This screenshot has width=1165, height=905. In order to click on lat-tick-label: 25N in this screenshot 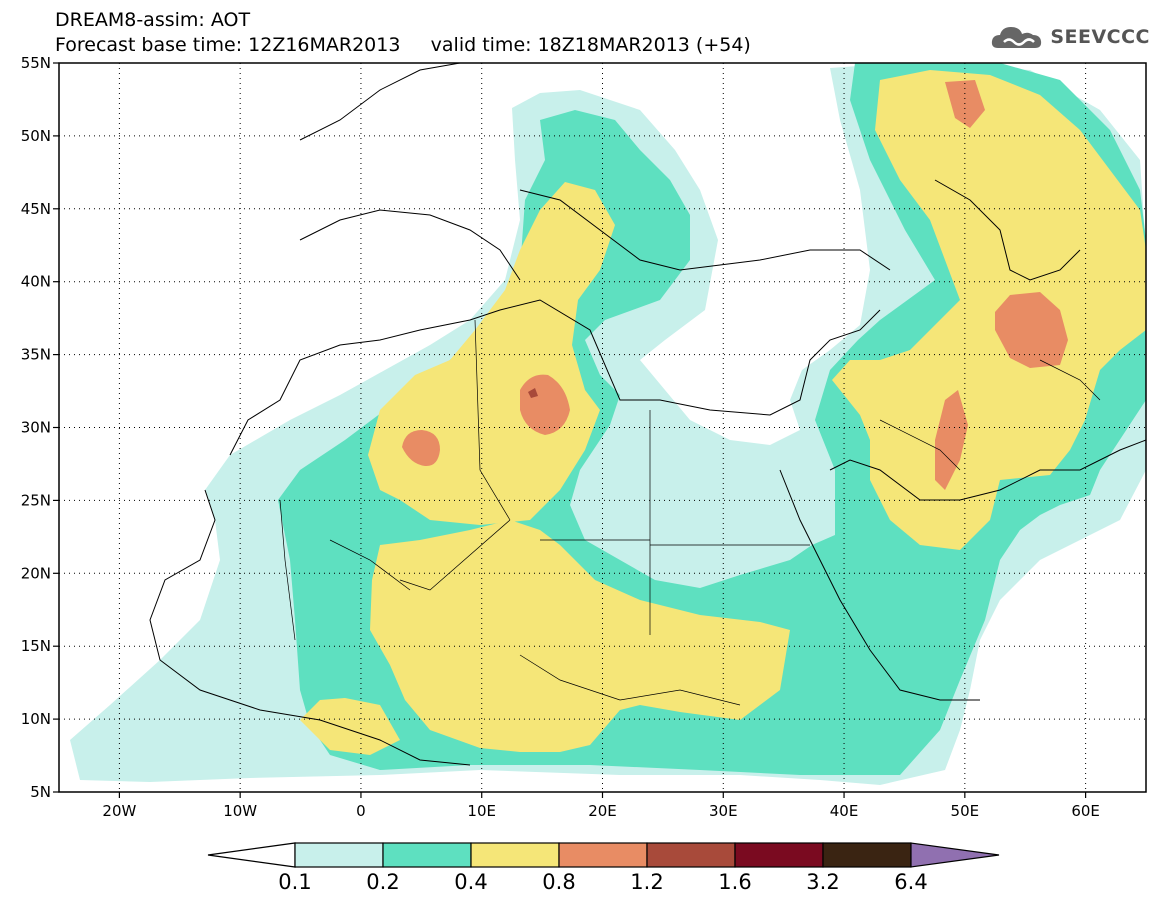, I will do `click(36, 500)`.